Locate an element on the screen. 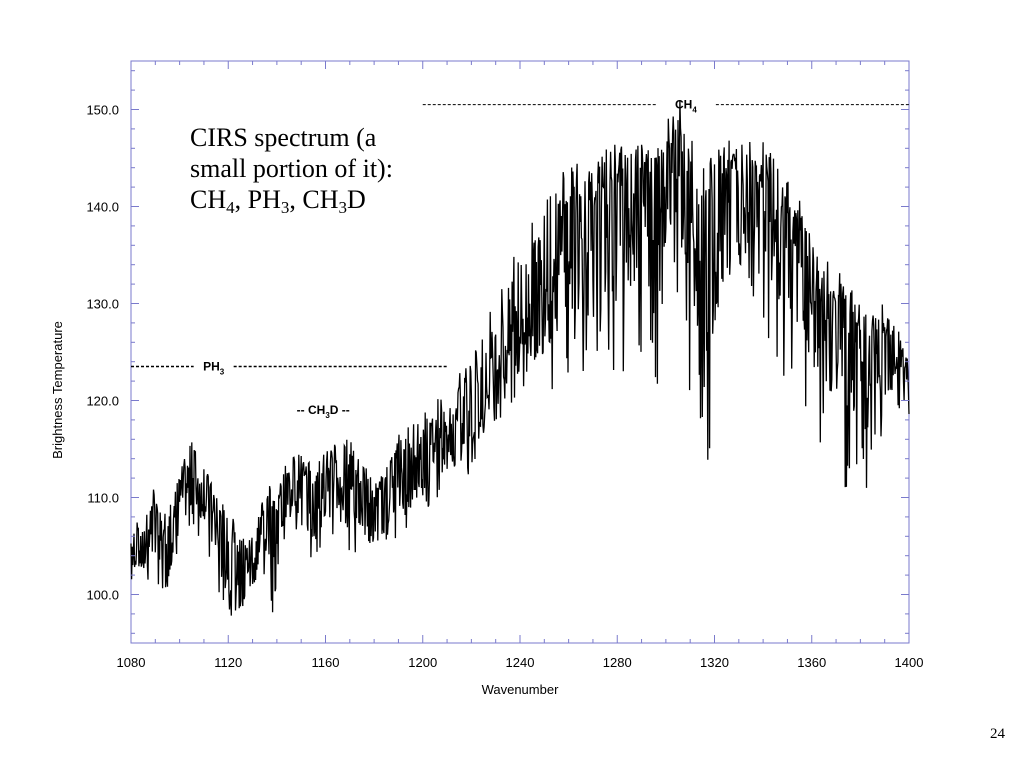 The width and height of the screenshot is (1024, 768). x-tick-label: 1360 is located at coordinates (811, 662).